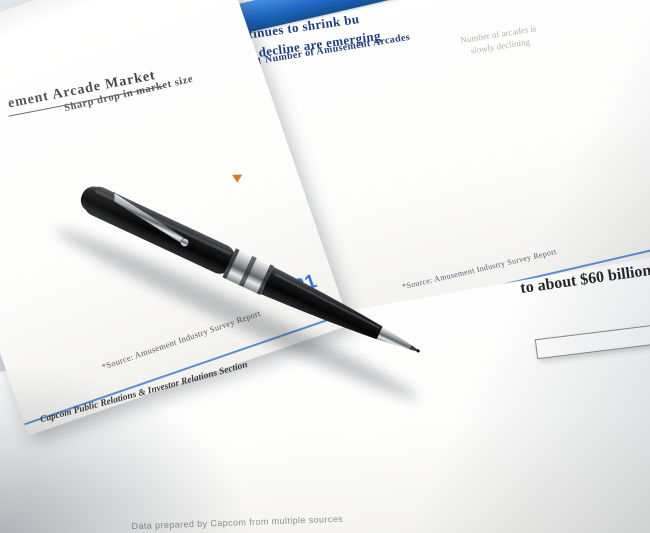 The width and height of the screenshot is (650, 533). I want to click on pen-clip-ball, so click(184, 242).